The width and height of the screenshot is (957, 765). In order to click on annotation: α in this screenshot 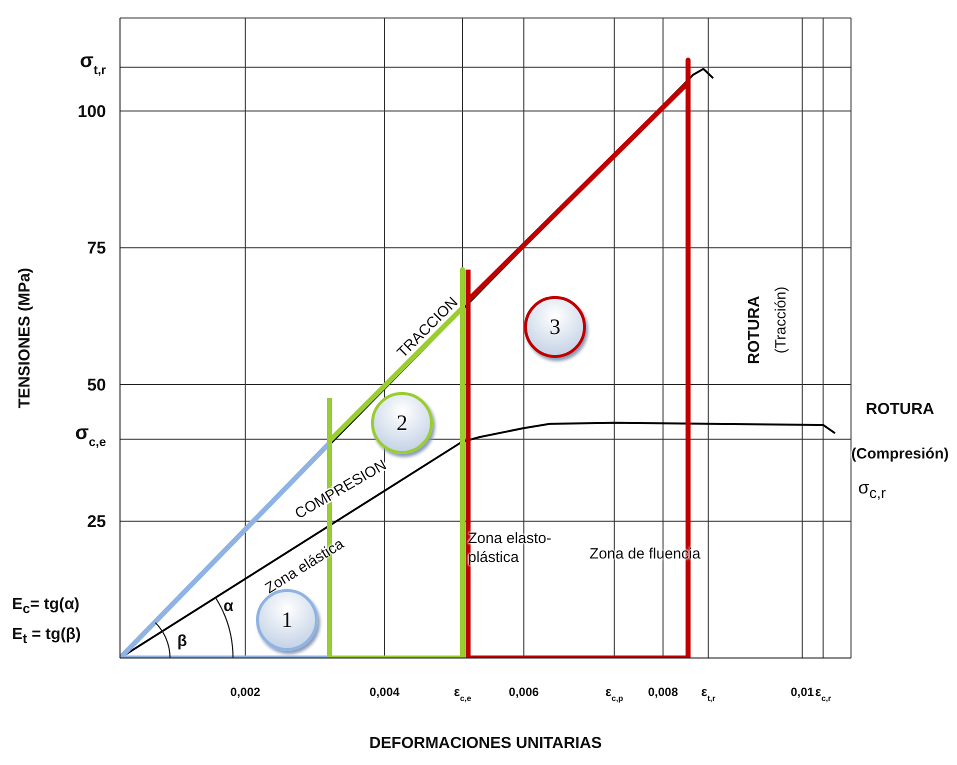, I will do `click(228, 606)`.